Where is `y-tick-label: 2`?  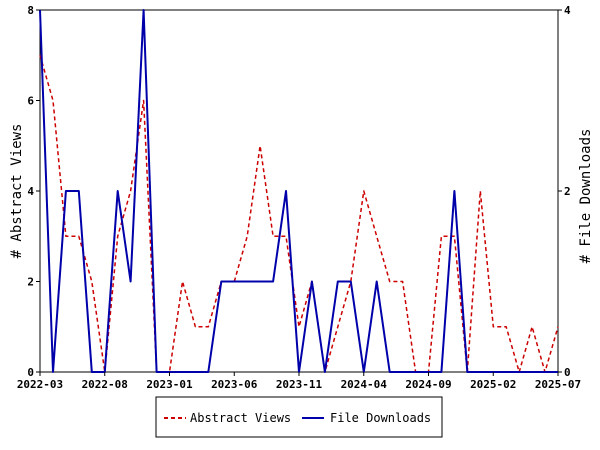 y-tick-label: 2 is located at coordinates (30, 282).